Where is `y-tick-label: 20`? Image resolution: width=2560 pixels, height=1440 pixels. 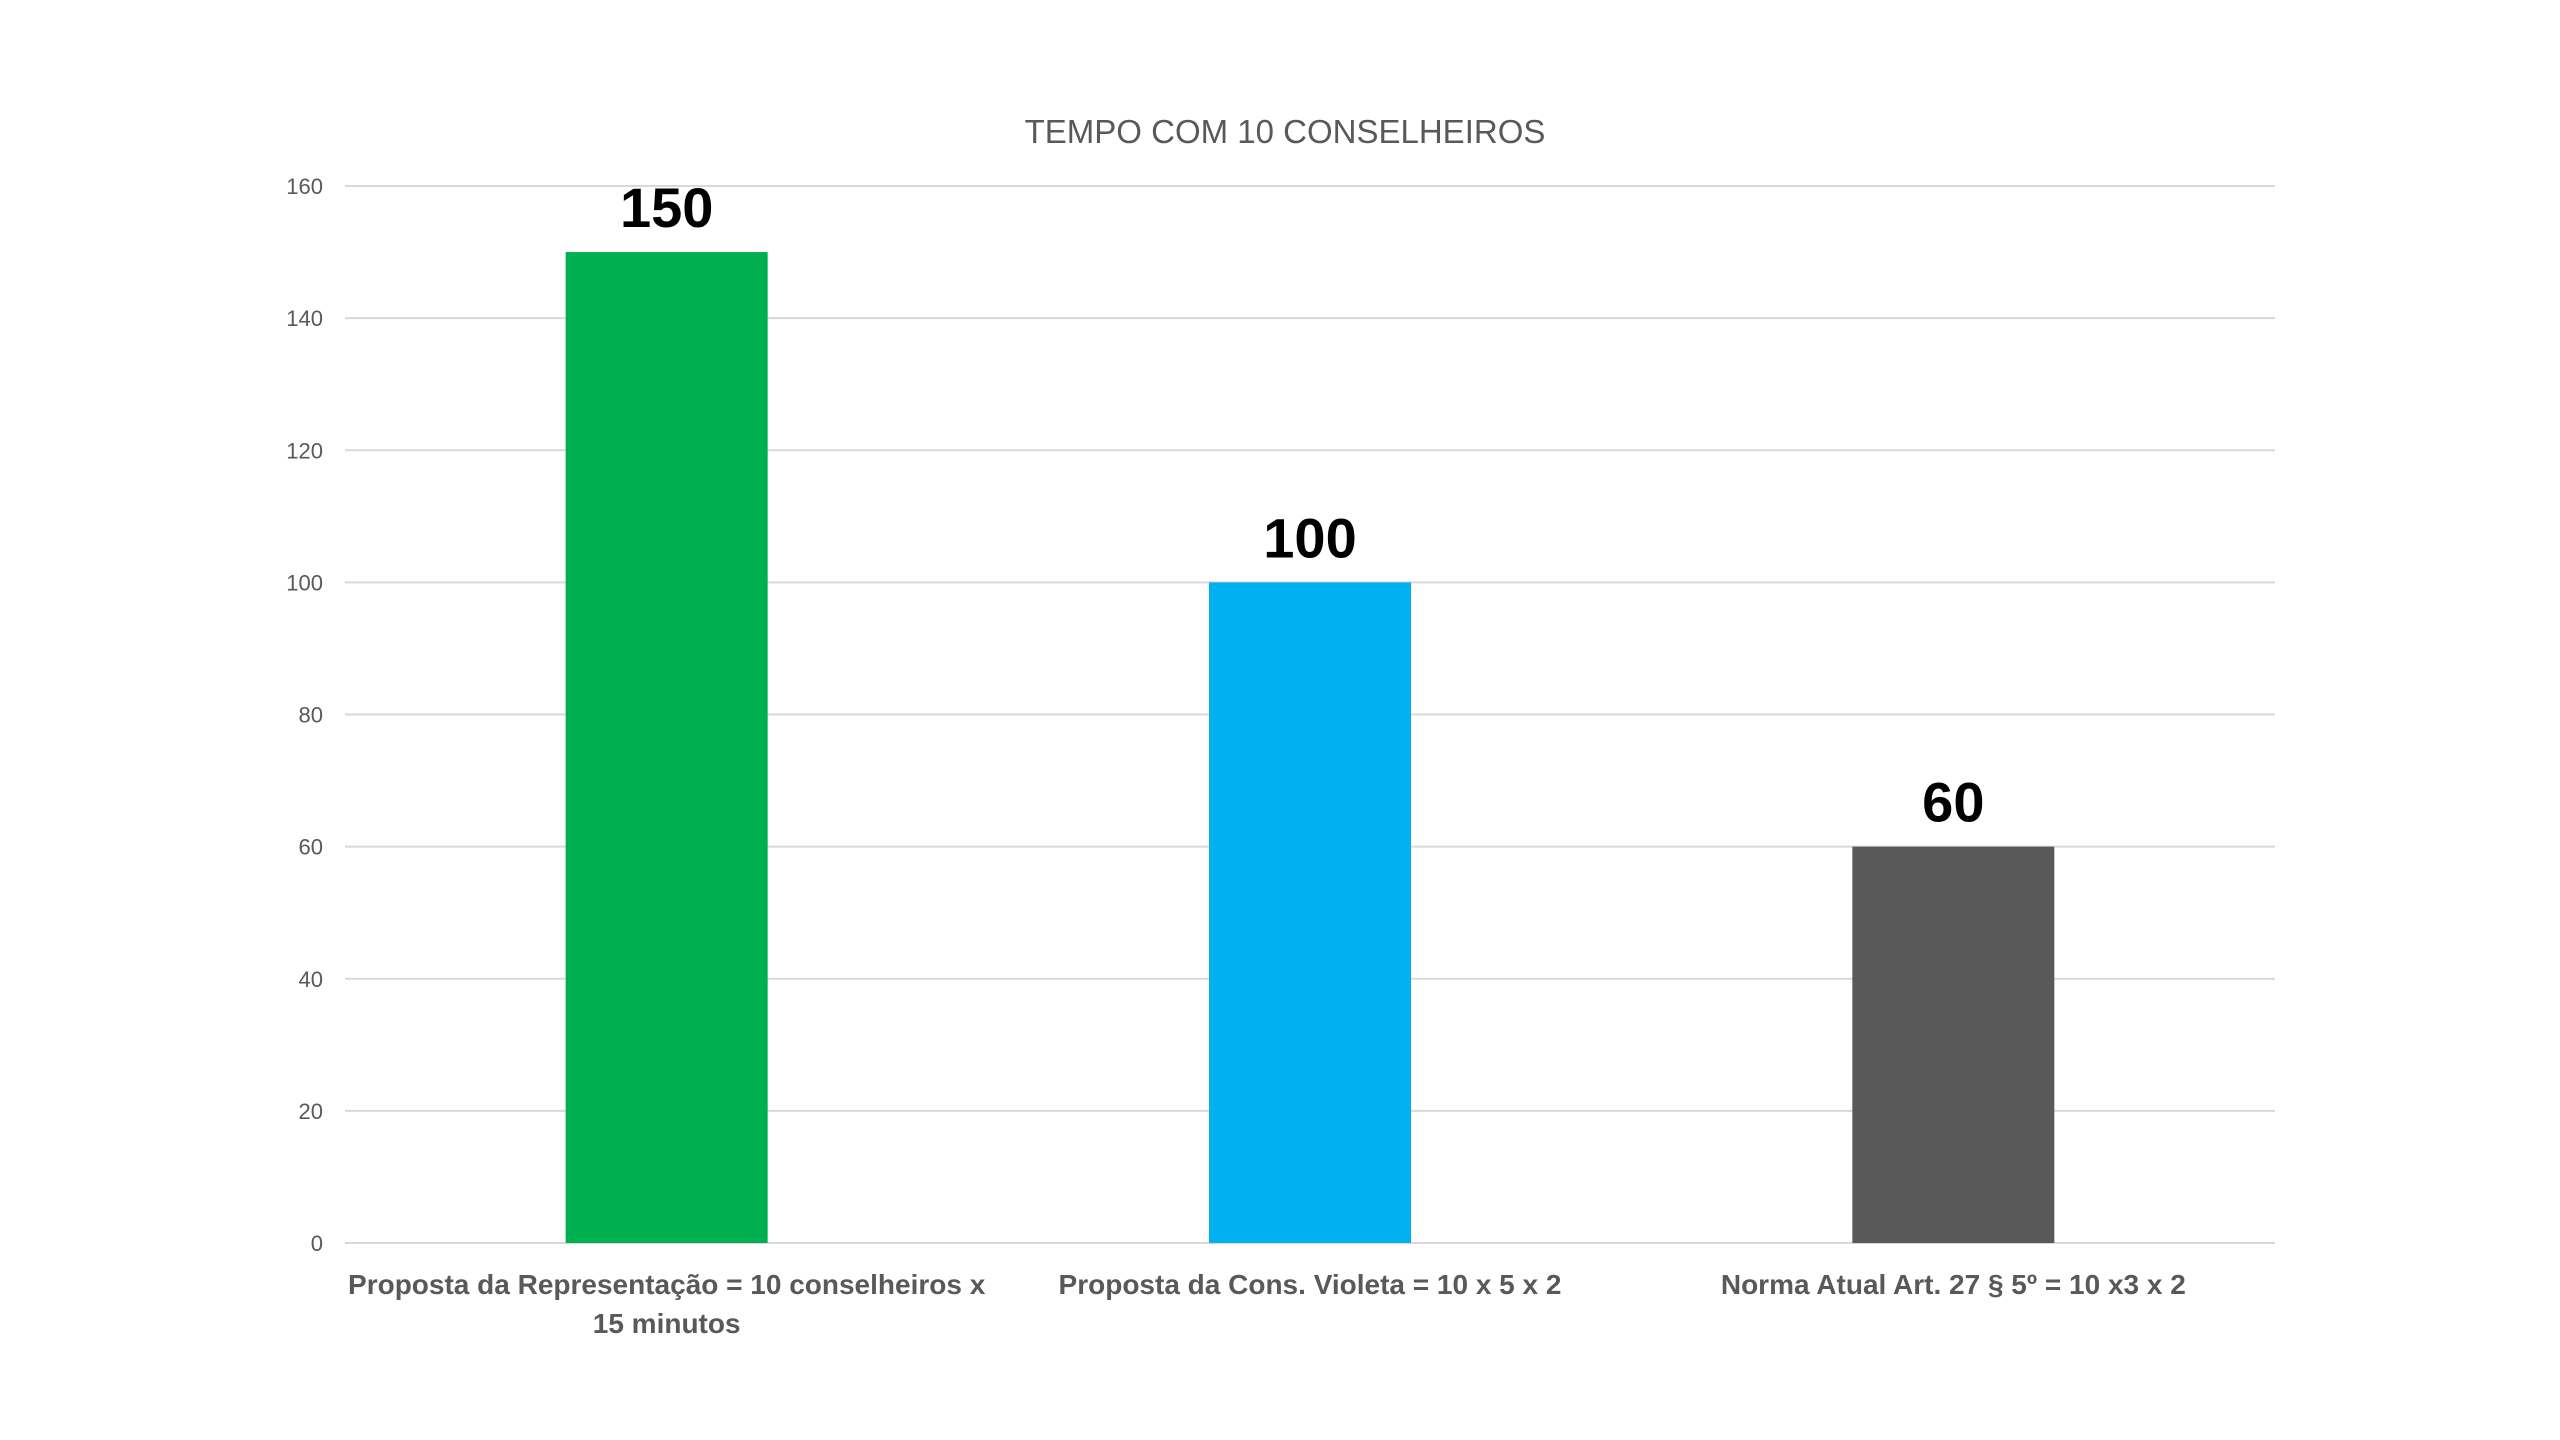 y-tick-label: 20 is located at coordinates (311, 1111).